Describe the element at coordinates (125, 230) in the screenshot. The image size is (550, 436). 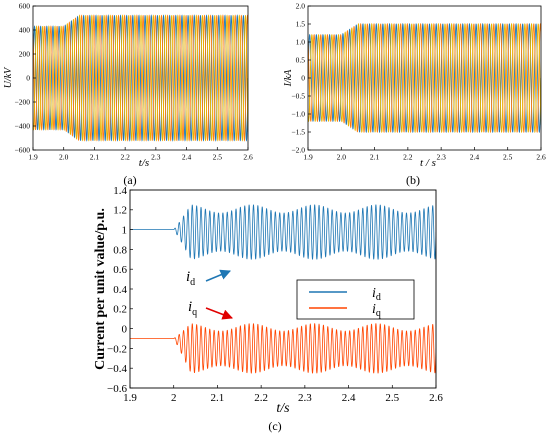
I see `chart-c-ytick-label: 1` at that location.